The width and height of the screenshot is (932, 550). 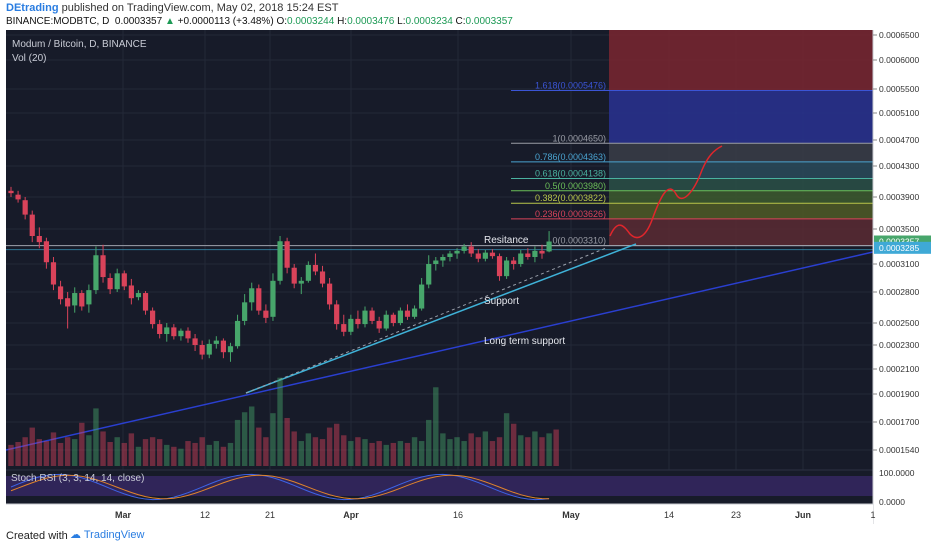 I want to click on fib-level-label: 0.236(0.0003626), so click(x=570, y=214).